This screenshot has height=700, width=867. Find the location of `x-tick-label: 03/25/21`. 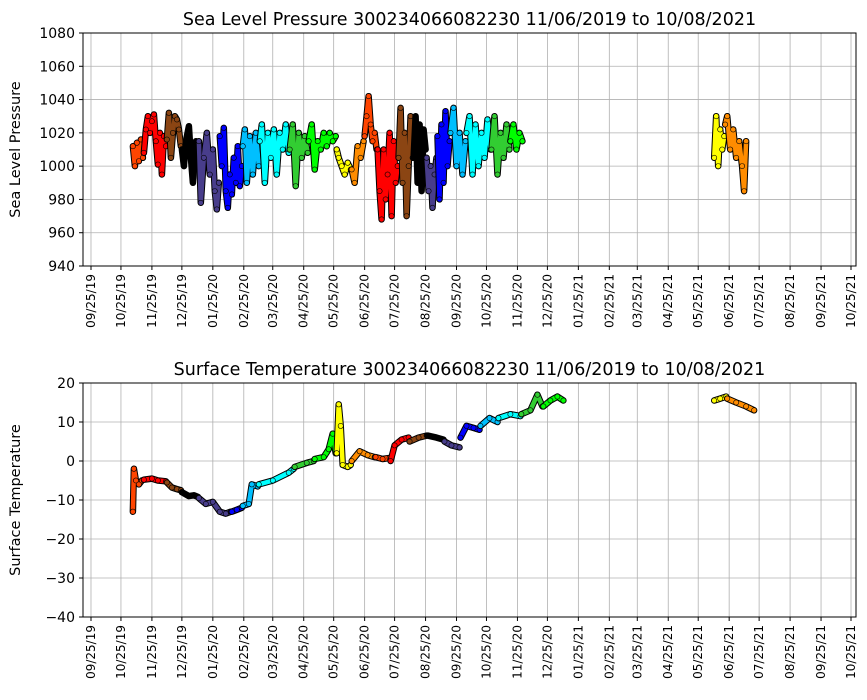

x-tick-label: 03/25/21 is located at coordinates (637, 301).